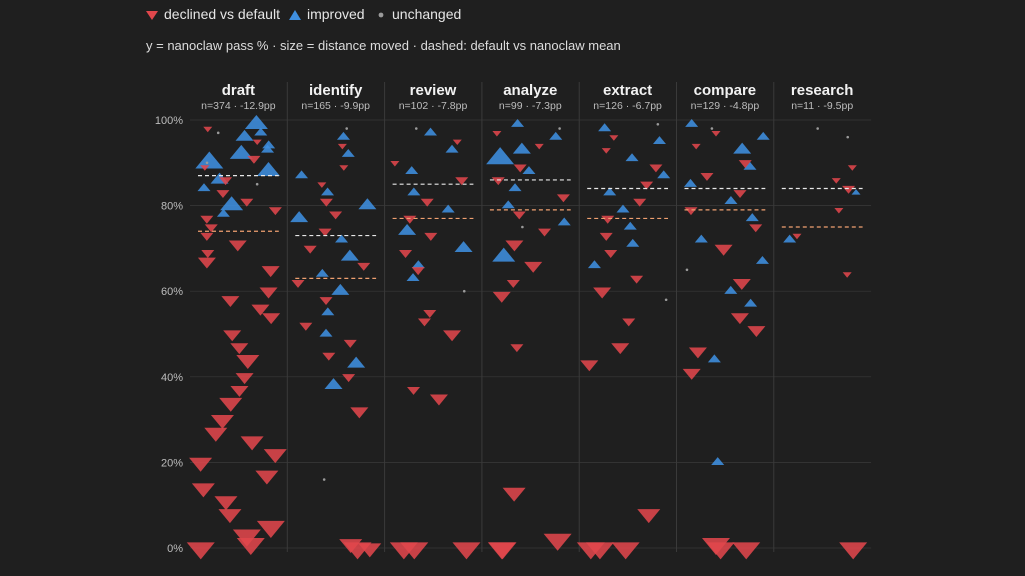 This screenshot has width=1025, height=576. Describe the element at coordinates (172, 207) in the screenshot. I see `y-tick-label: 80%` at that location.